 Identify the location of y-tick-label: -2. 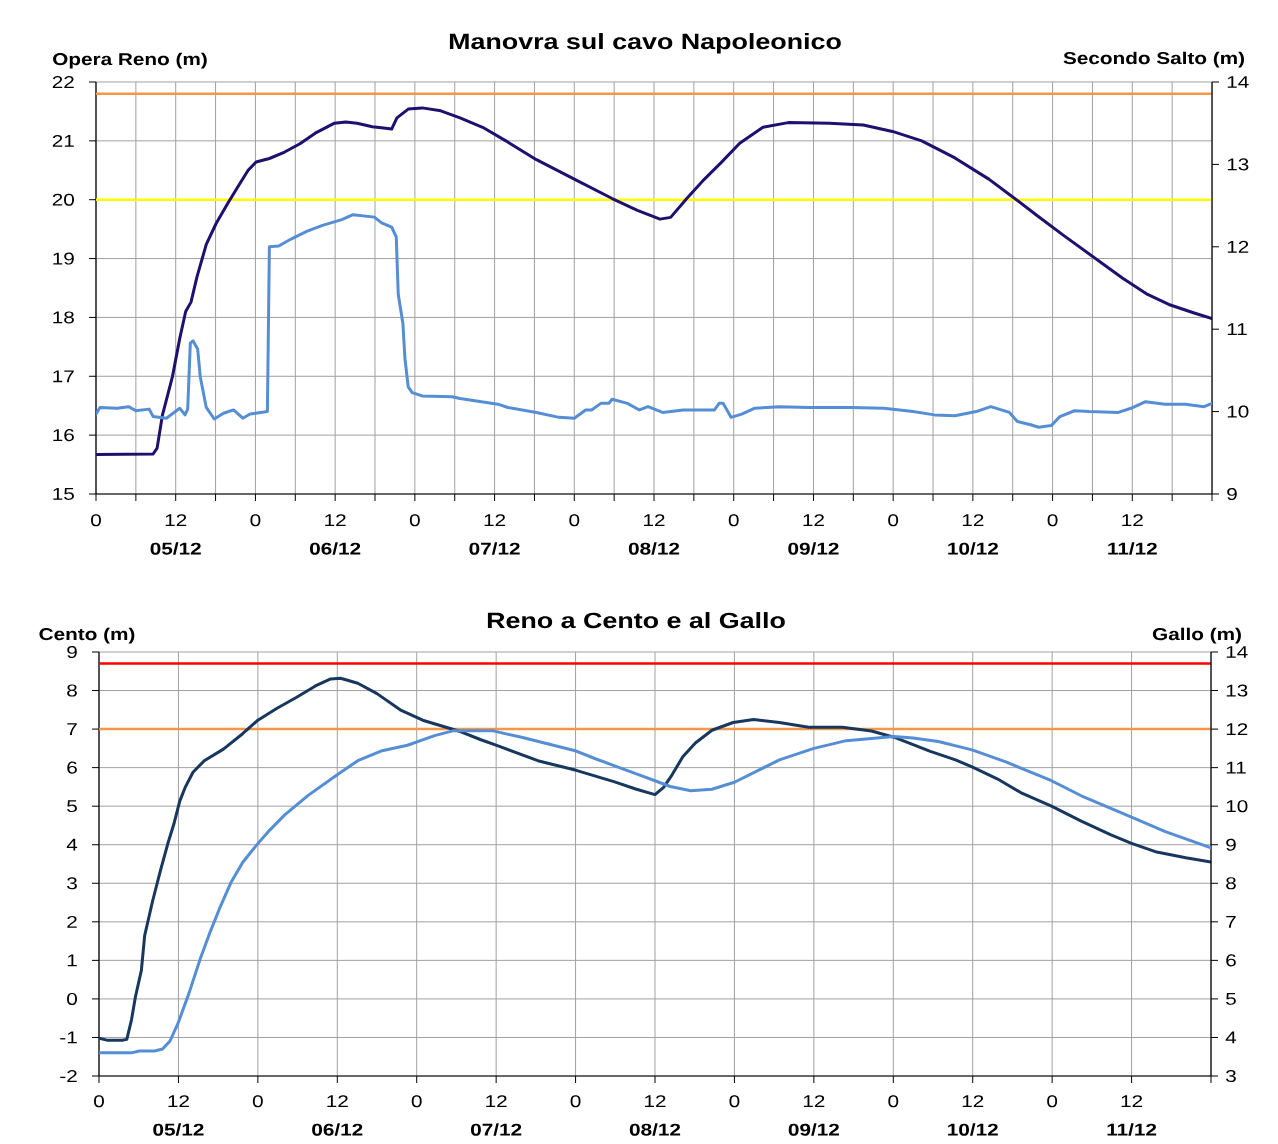
(68, 1076).